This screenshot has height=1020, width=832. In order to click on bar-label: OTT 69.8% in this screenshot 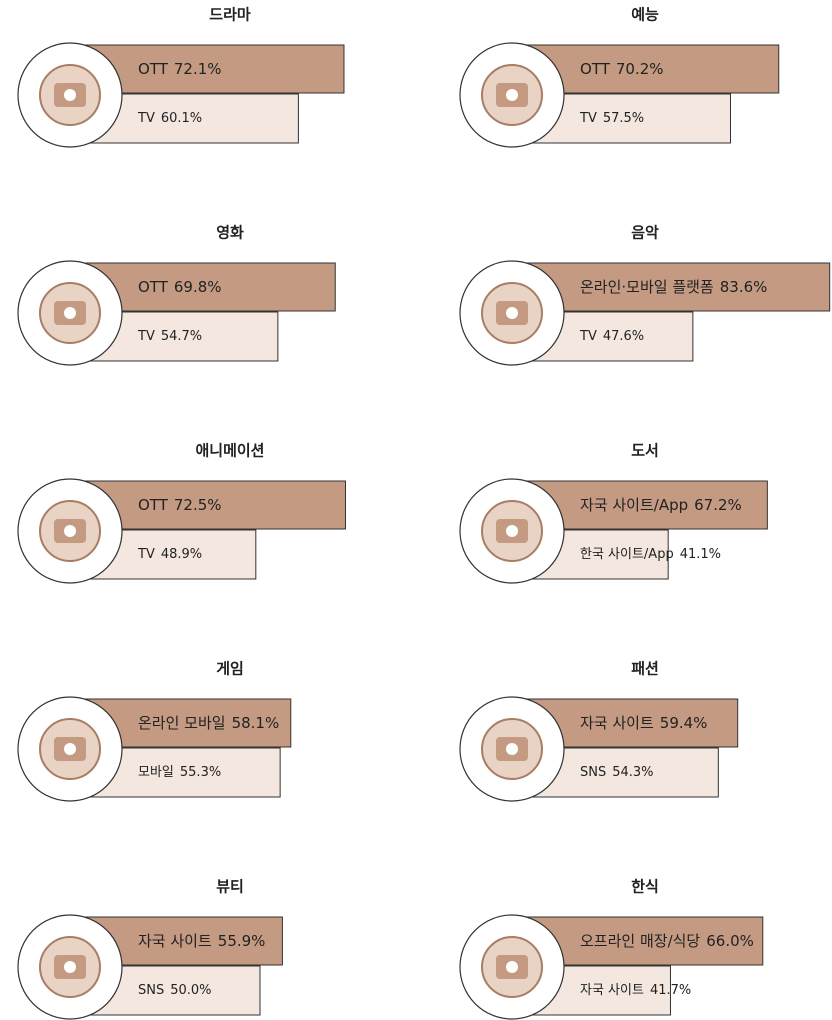, I will do `click(180, 287)`.